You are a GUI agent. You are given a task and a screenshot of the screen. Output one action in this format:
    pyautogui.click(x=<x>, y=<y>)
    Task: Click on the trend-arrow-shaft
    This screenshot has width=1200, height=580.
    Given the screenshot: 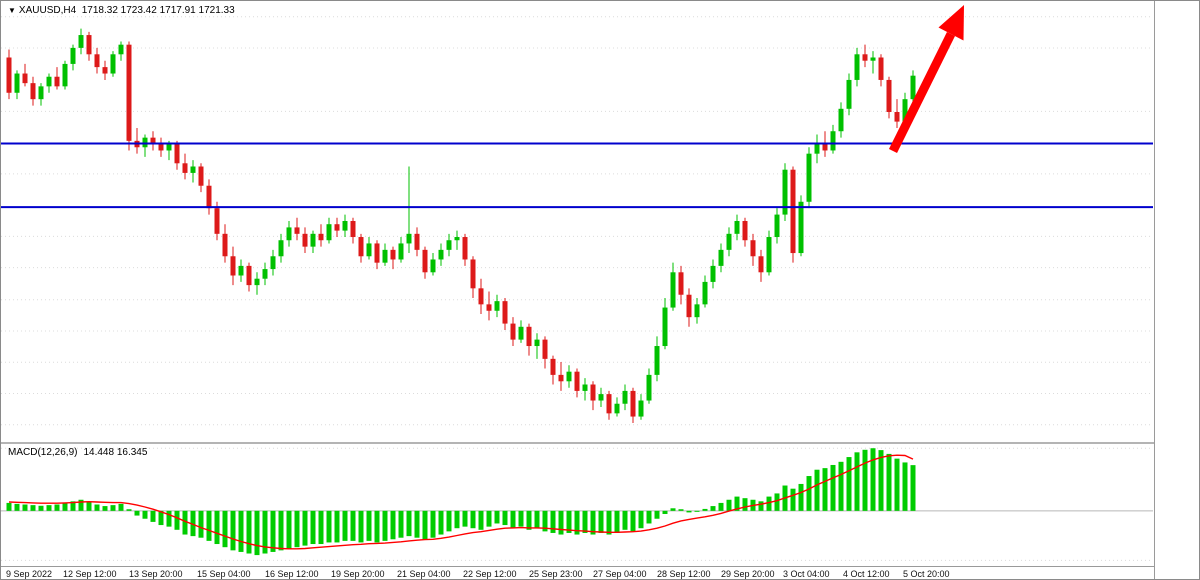 What is the action you would take?
    pyautogui.click(x=922, y=92)
    